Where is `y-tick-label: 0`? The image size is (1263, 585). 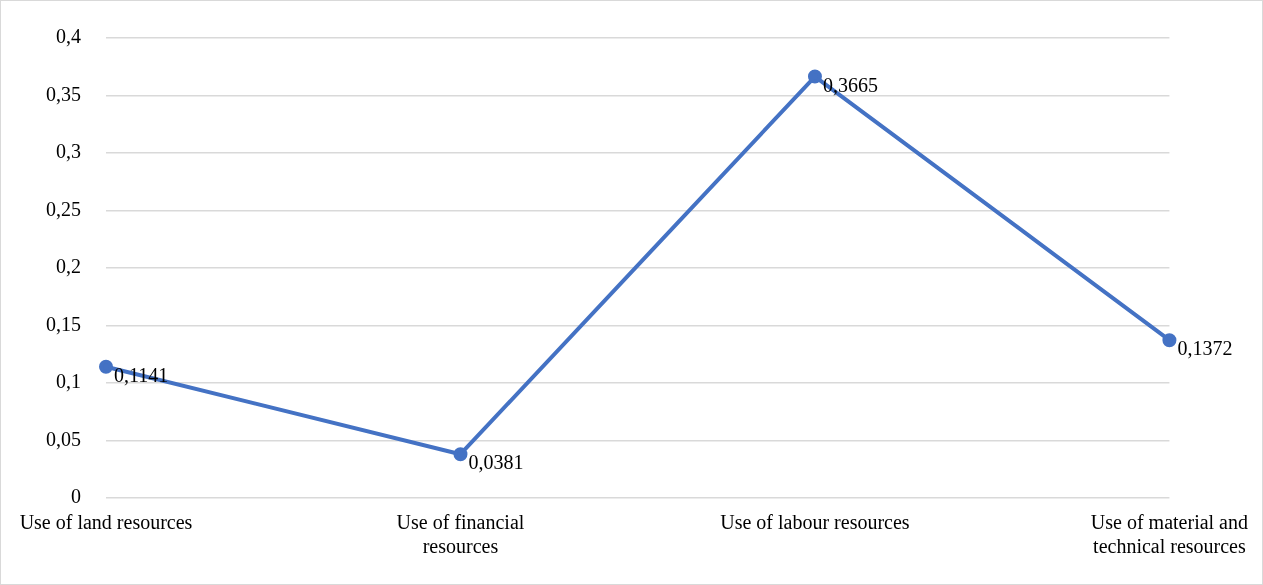 y-tick-label: 0 is located at coordinates (76, 496).